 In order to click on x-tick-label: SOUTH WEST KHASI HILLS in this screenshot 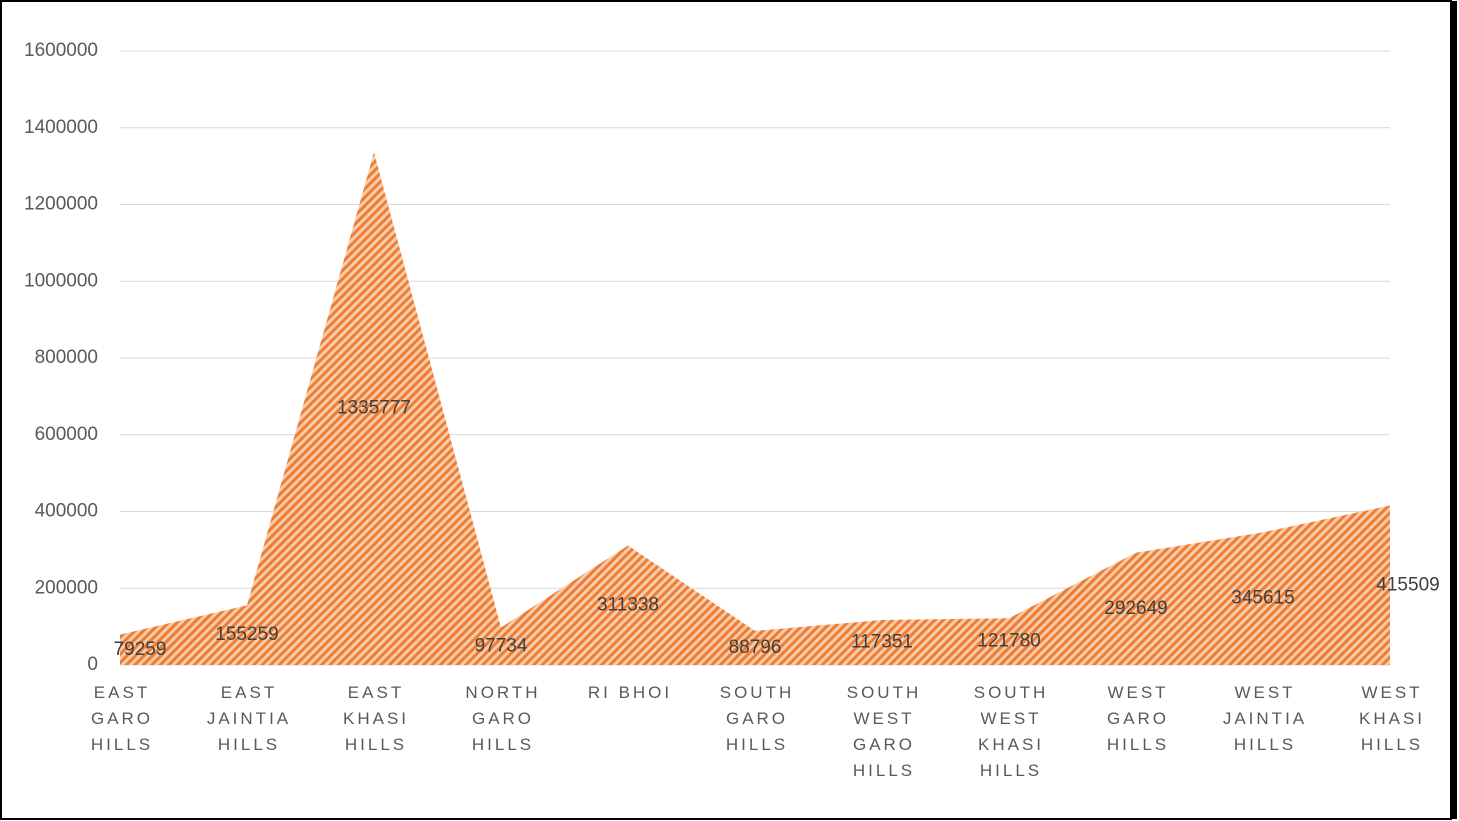, I will do `click(1011, 731)`.